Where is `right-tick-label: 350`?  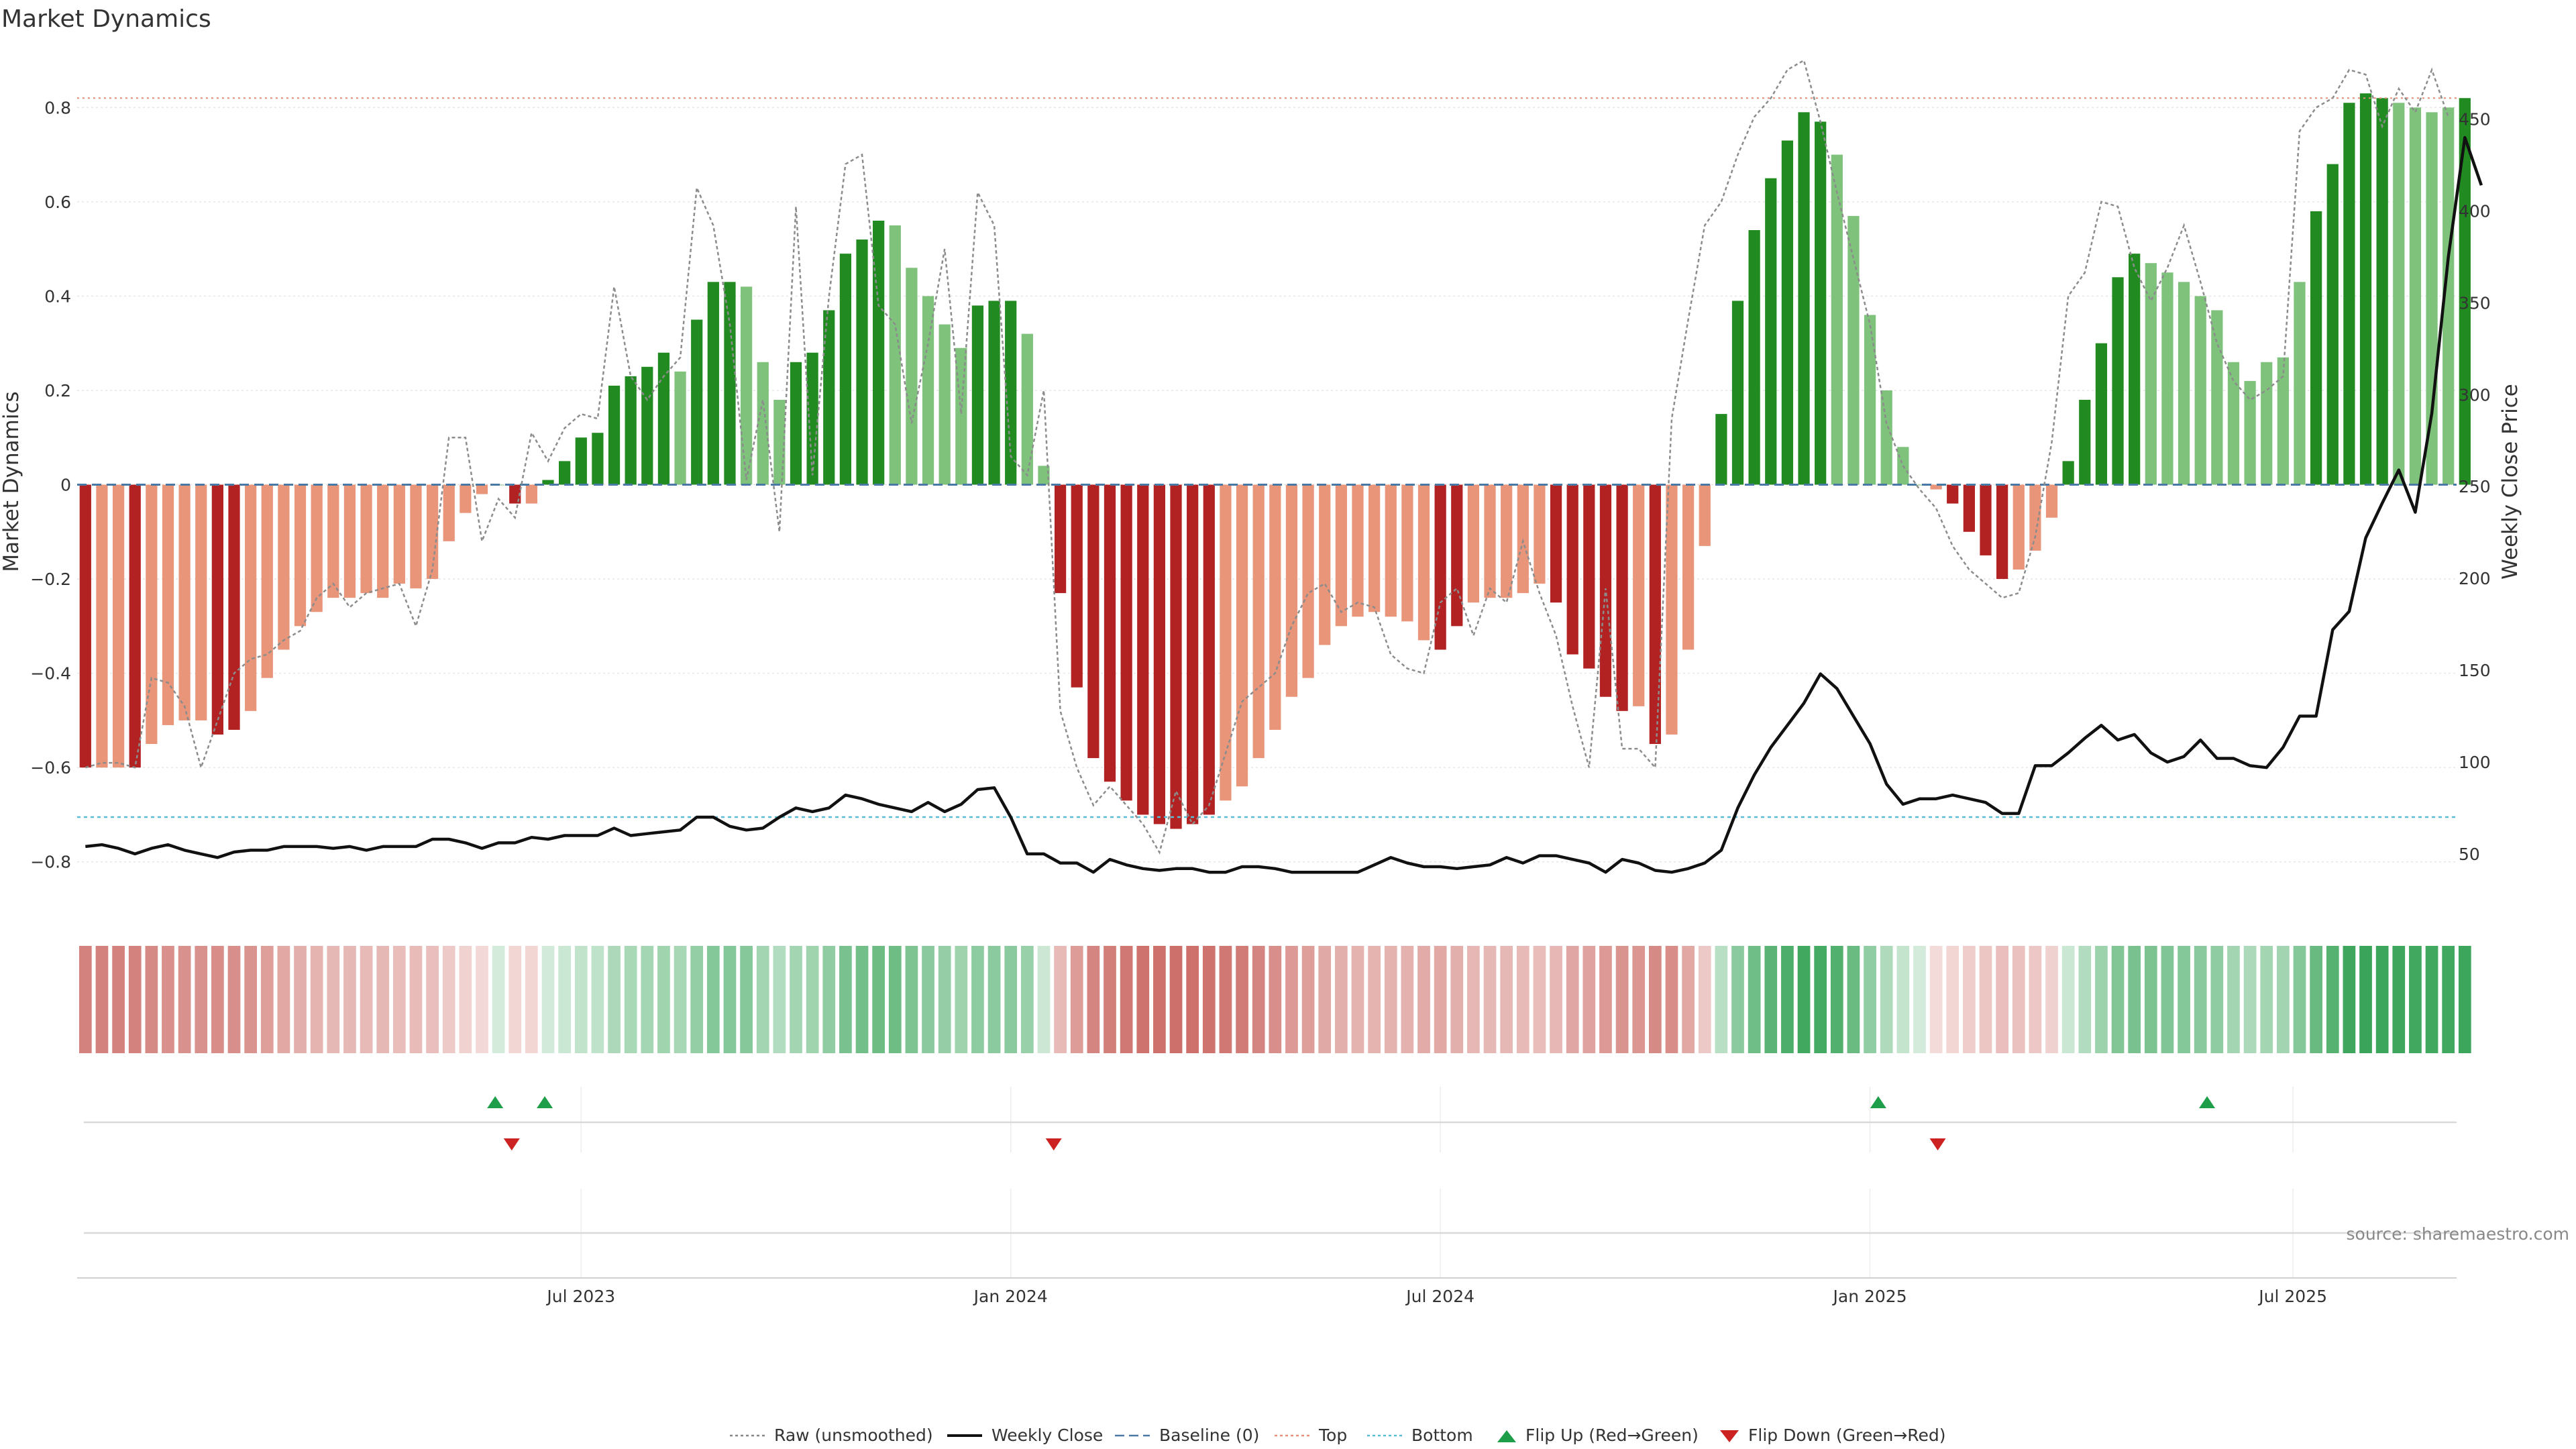
right-tick-label: 350 is located at coordinates (2475, 303).